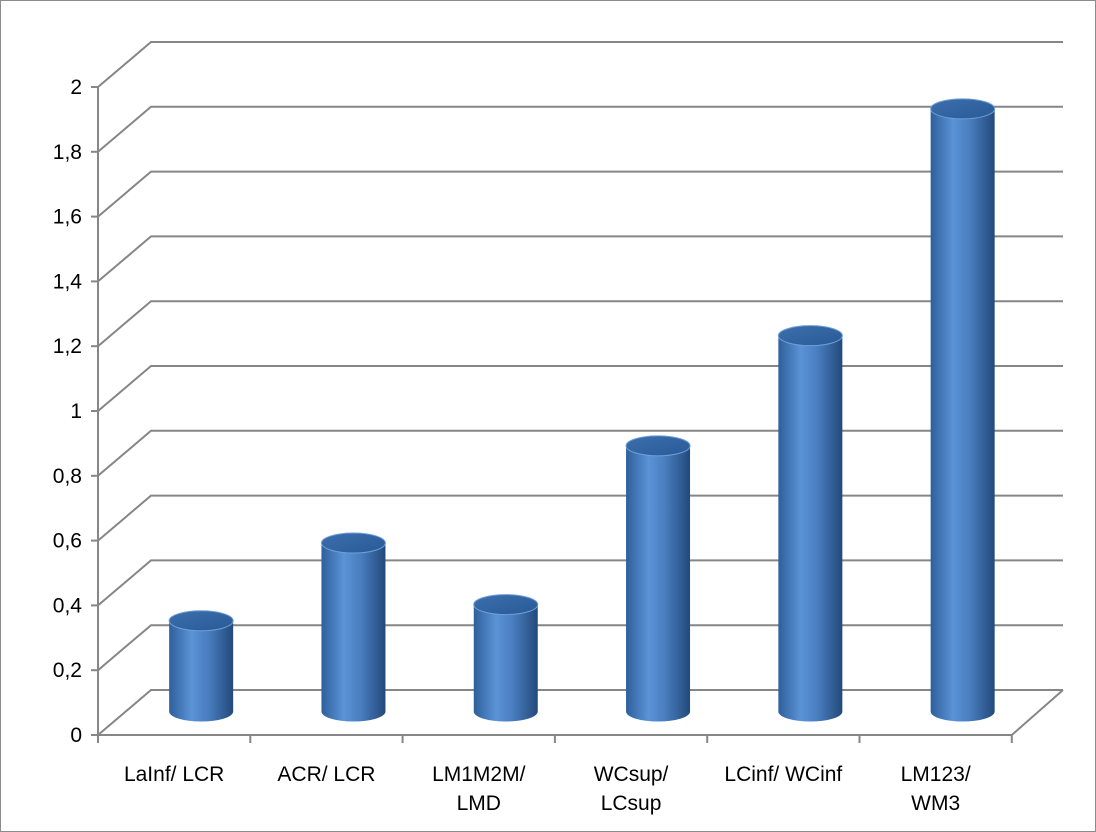 Image resolution: width=1096 pixels, height=832 pixels. I want to click on x-category-label: LMD, so click(479, 803).